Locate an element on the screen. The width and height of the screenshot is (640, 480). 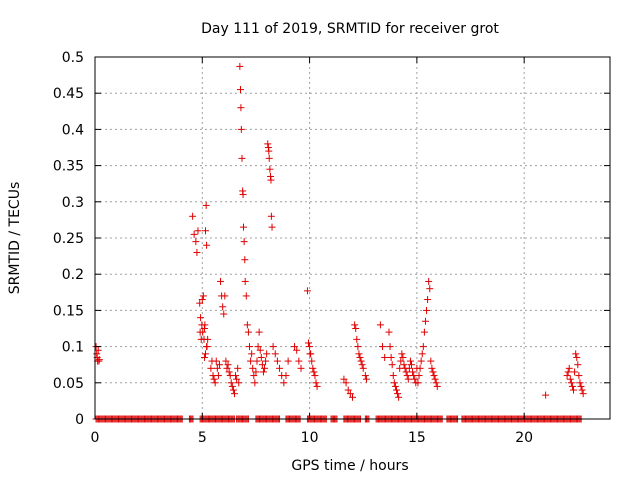
x-tick-label: 5 is located at coordinates (202, 438).